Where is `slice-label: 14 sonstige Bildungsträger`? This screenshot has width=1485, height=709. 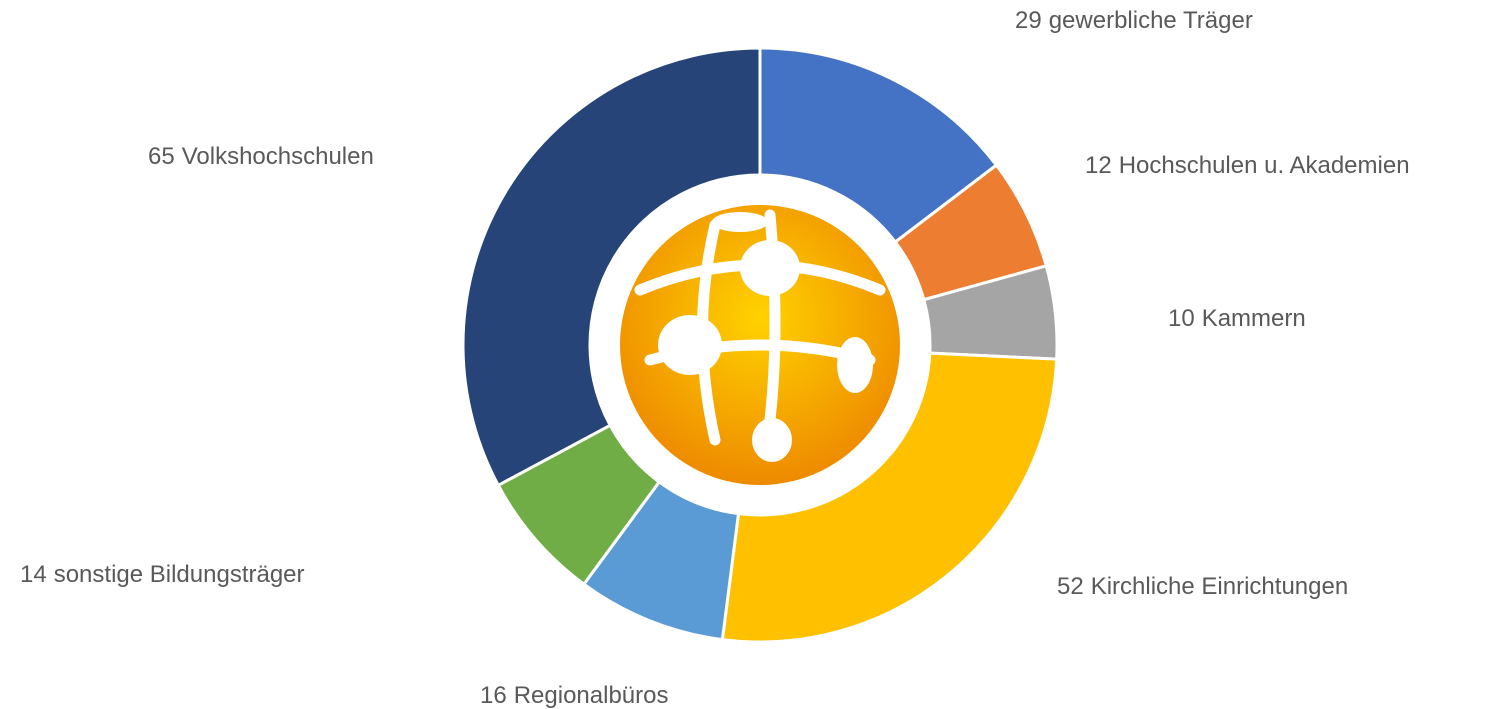 slice-label: 14 sonstige Bildungsträger is located at coordinates (162, 574).